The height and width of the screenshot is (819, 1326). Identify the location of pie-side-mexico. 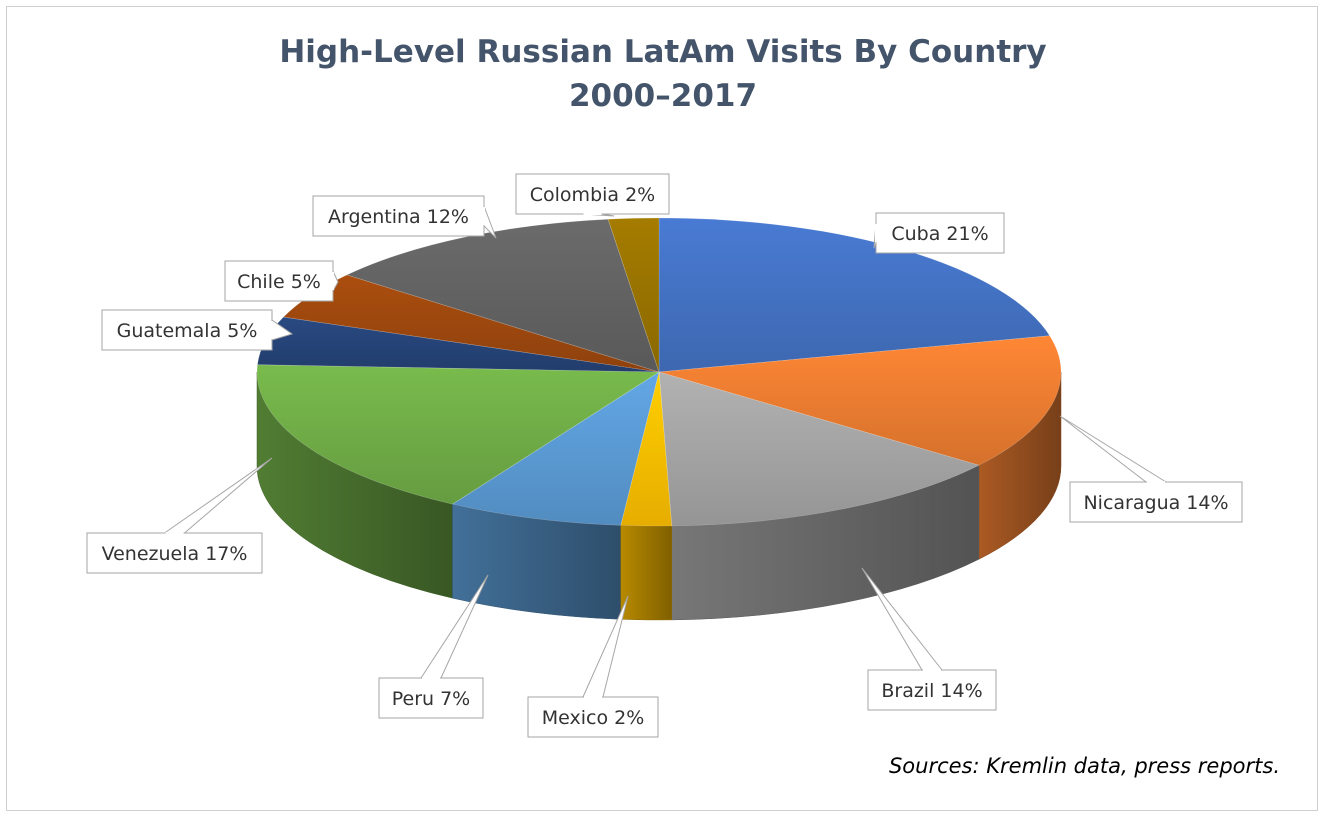
(646, 573).